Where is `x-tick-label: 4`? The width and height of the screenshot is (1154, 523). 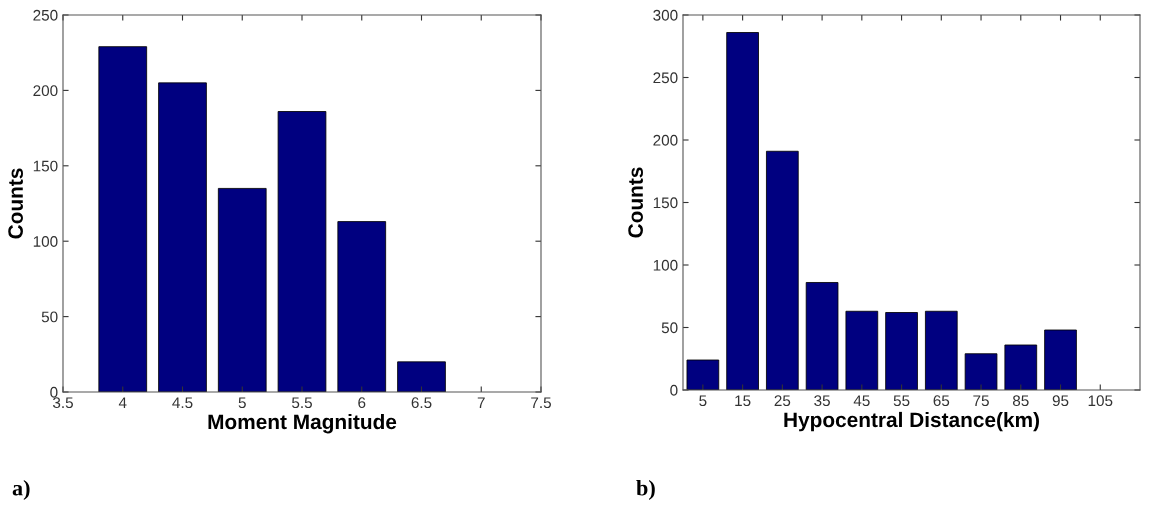
x-tick-label: 4 is located at coordinates (122, 402).